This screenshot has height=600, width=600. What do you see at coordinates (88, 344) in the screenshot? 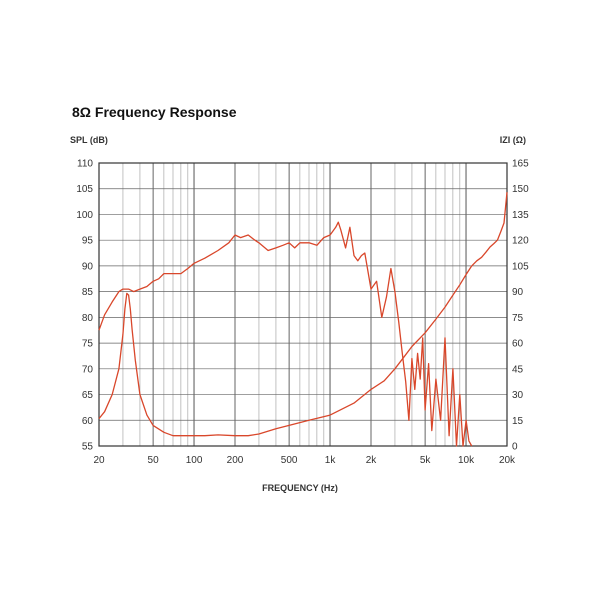
I see `y-tick-label-left: 75` at bounding box center [88, 344].